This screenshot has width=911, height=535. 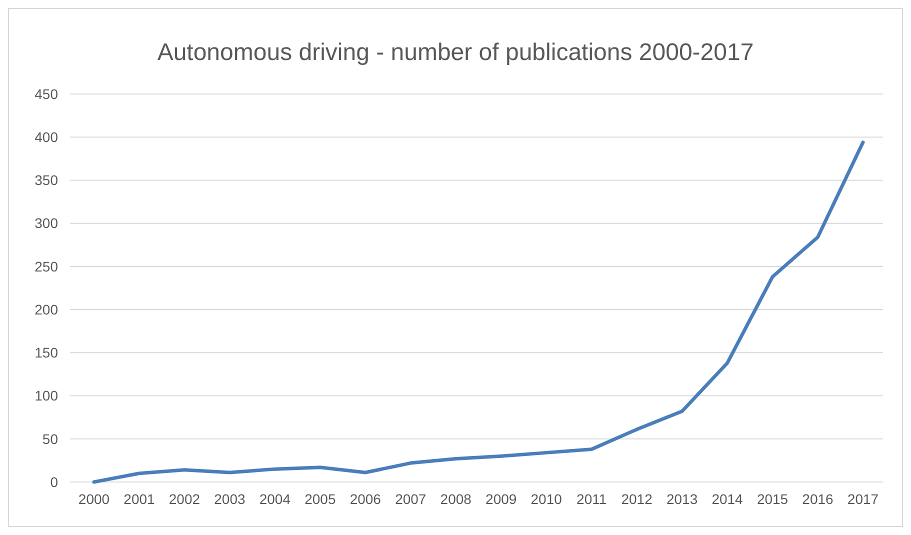 What do you see at coordinates (46, 180) in the screenshot?
I see `y-tick-label: 350` at bounding box center [46, 180].